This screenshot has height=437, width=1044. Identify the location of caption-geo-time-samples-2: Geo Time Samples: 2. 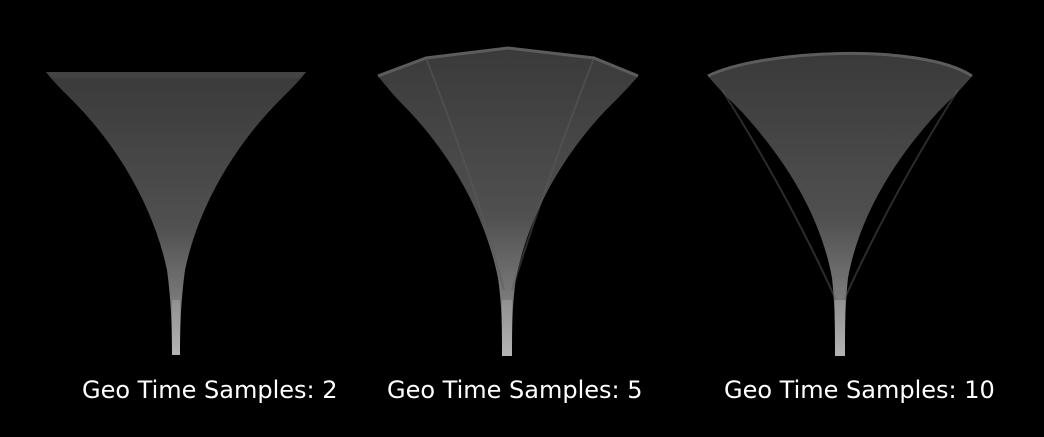
(210, 390).